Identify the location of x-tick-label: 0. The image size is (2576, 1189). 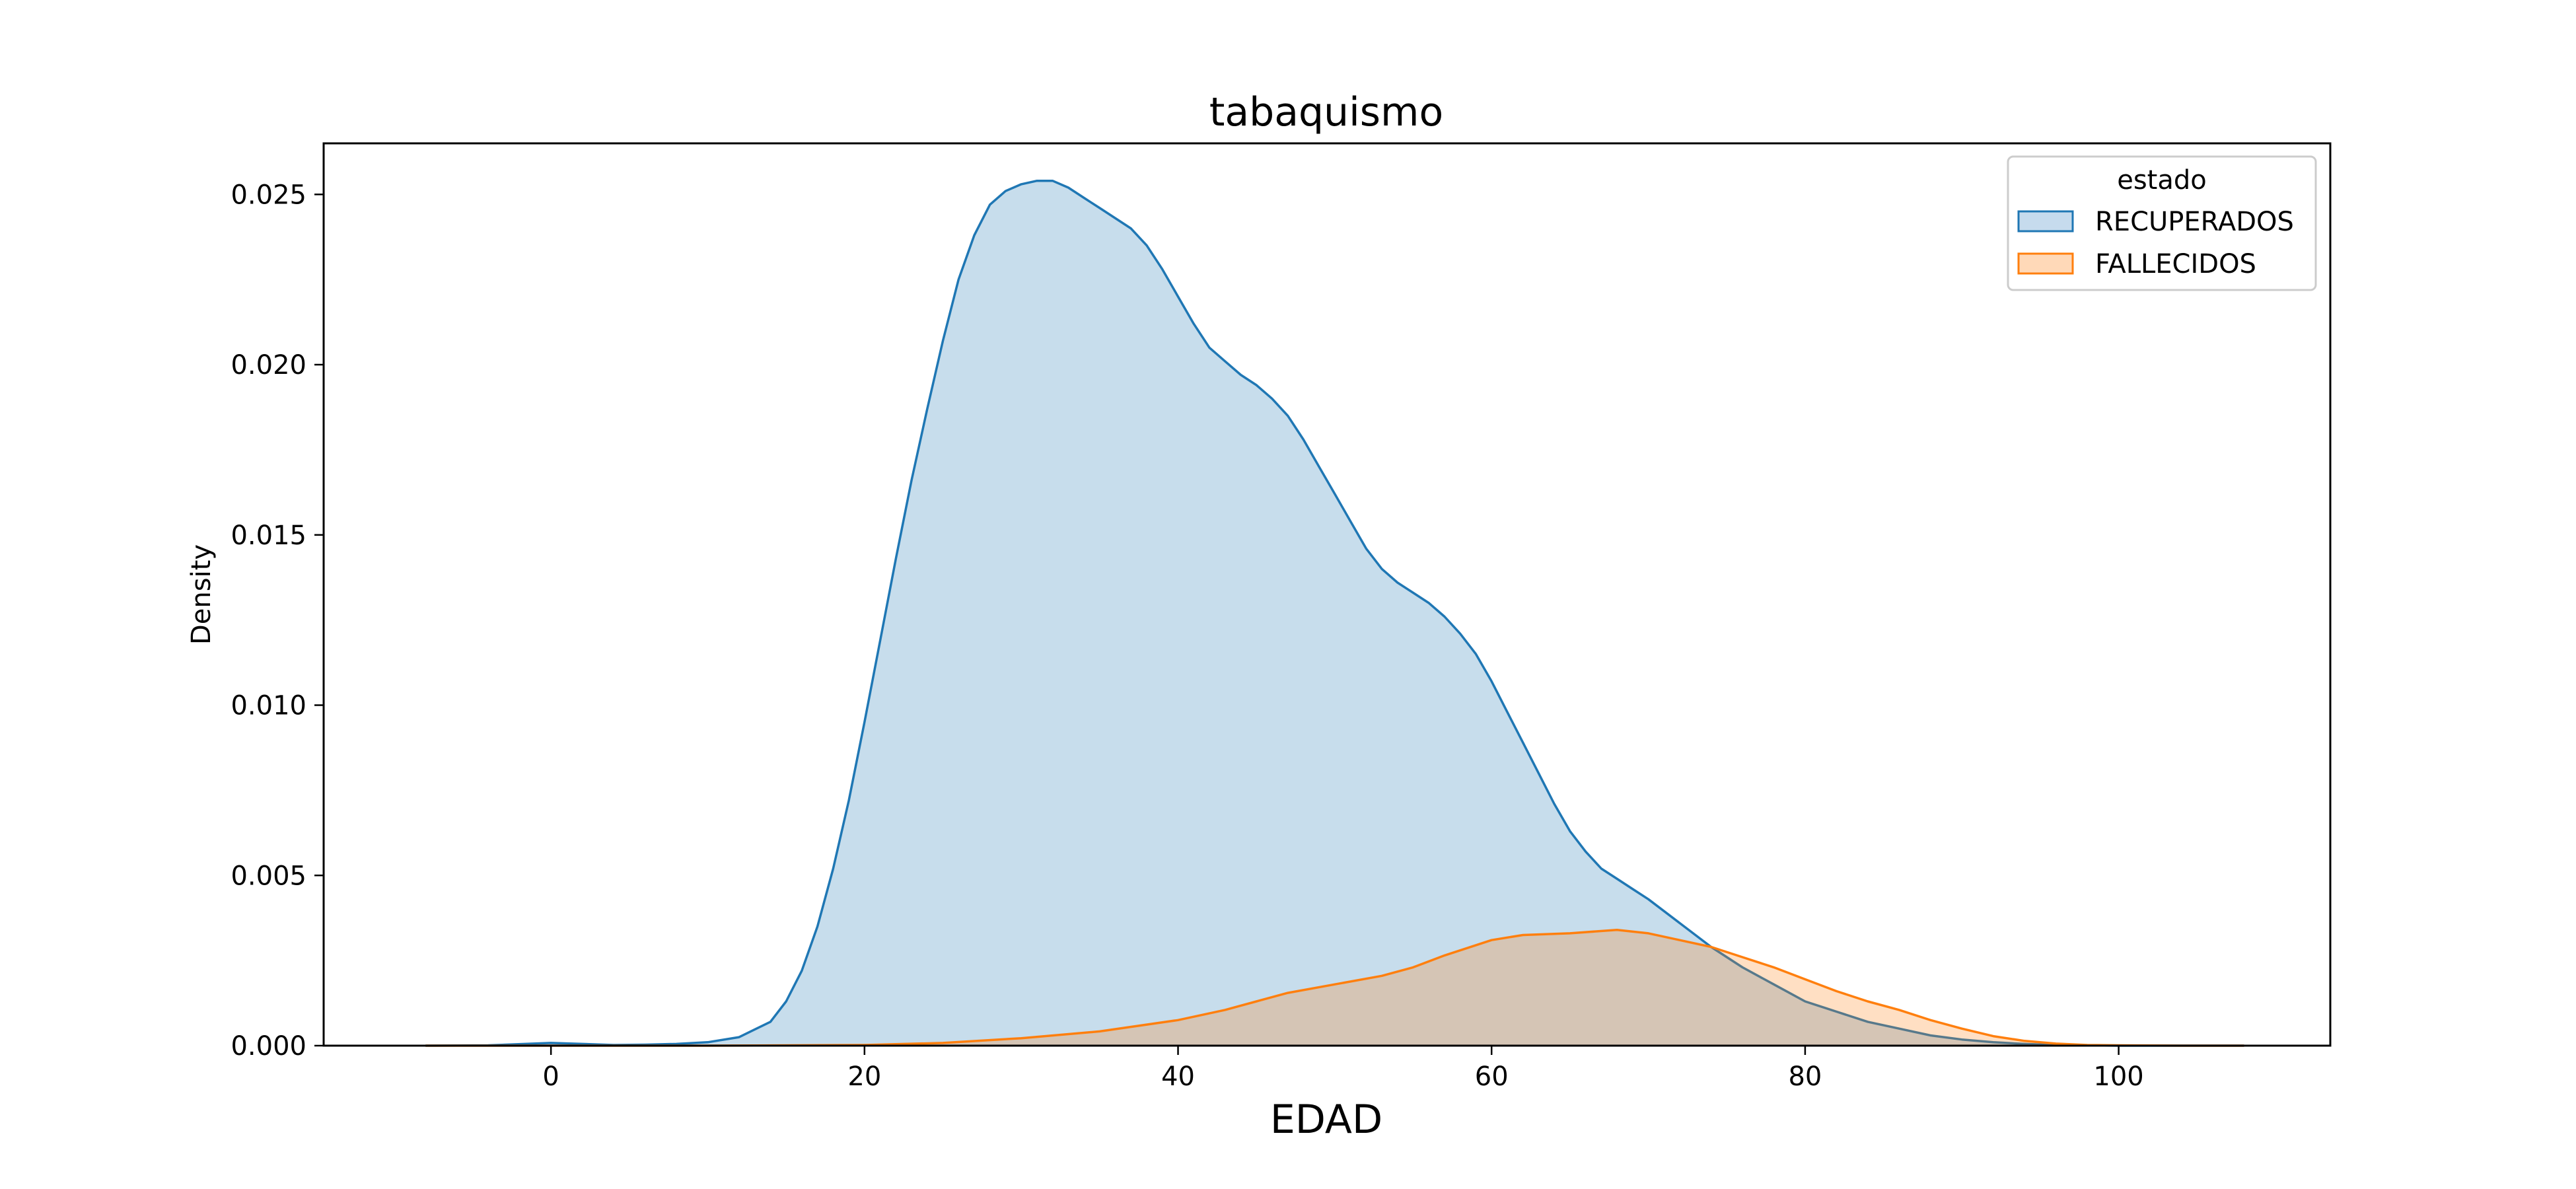
(550, 1077).